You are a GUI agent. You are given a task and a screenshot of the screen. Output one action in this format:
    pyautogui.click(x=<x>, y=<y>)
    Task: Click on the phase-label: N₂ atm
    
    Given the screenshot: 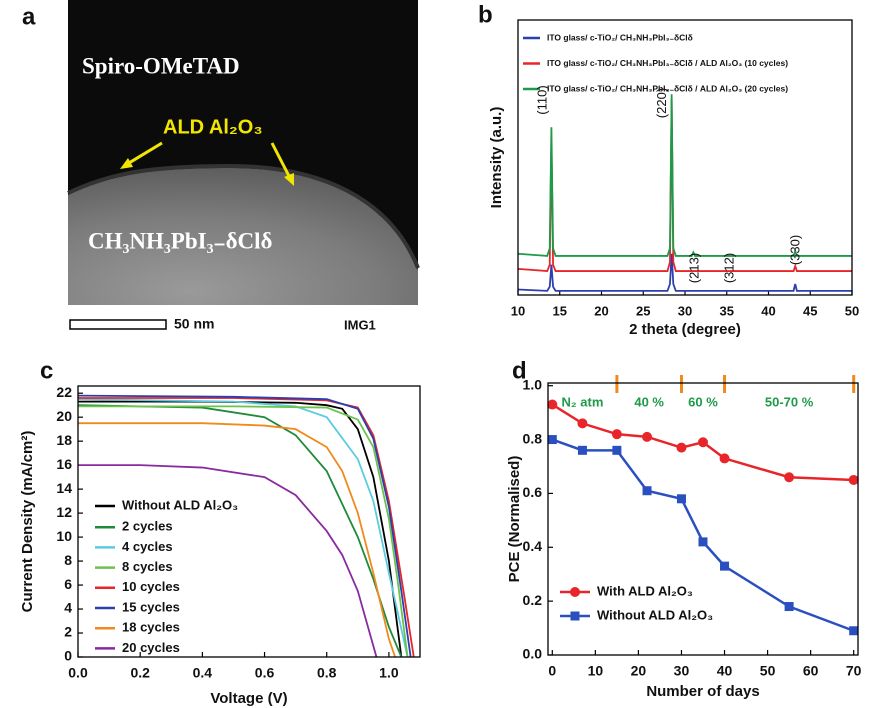 What is the action you would take?
    pyautogui.click(x=582, y=401)
    